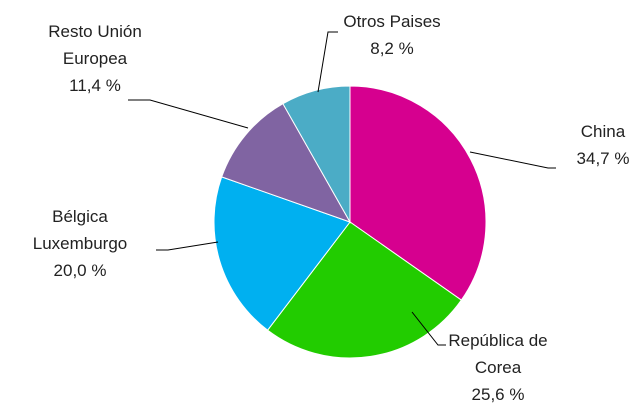  I want to click on value-label: 20,0 %, so click(80, 270).